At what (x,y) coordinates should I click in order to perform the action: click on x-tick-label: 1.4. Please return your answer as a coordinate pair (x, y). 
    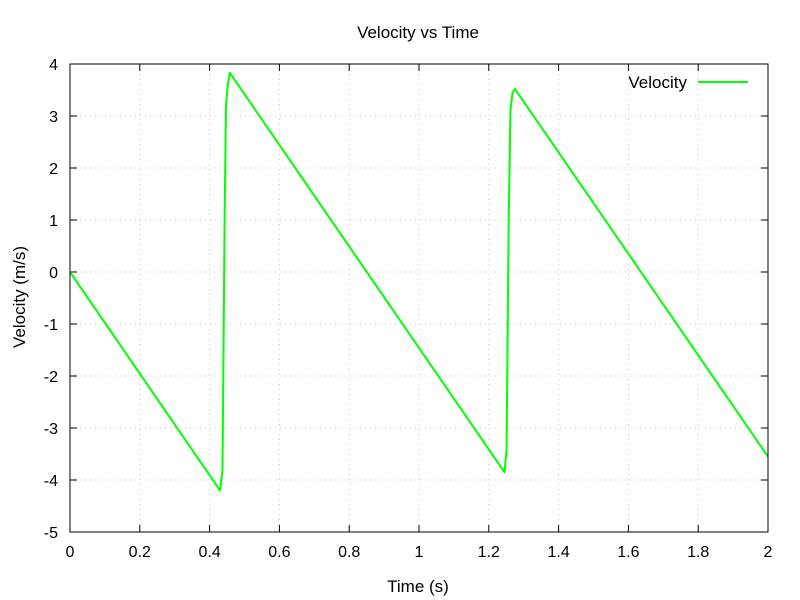
    Looking at the image, I should click on (558, 552).